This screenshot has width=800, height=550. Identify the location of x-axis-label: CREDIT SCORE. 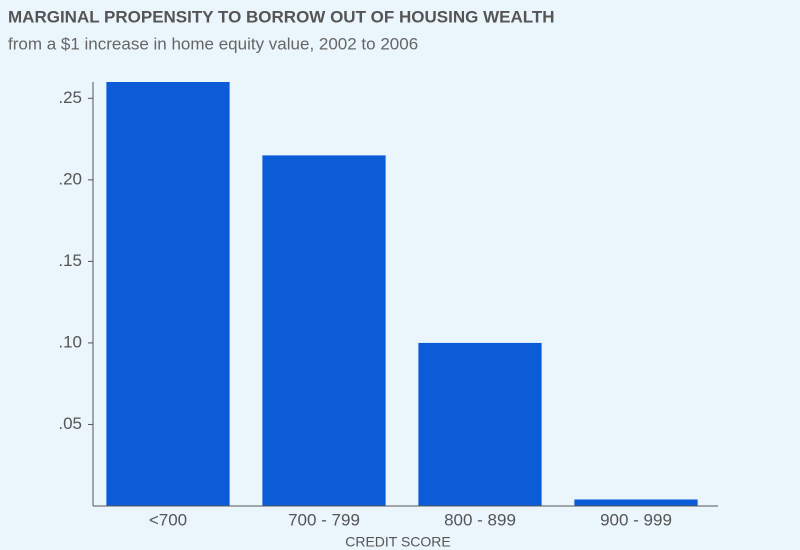
(398, 542).